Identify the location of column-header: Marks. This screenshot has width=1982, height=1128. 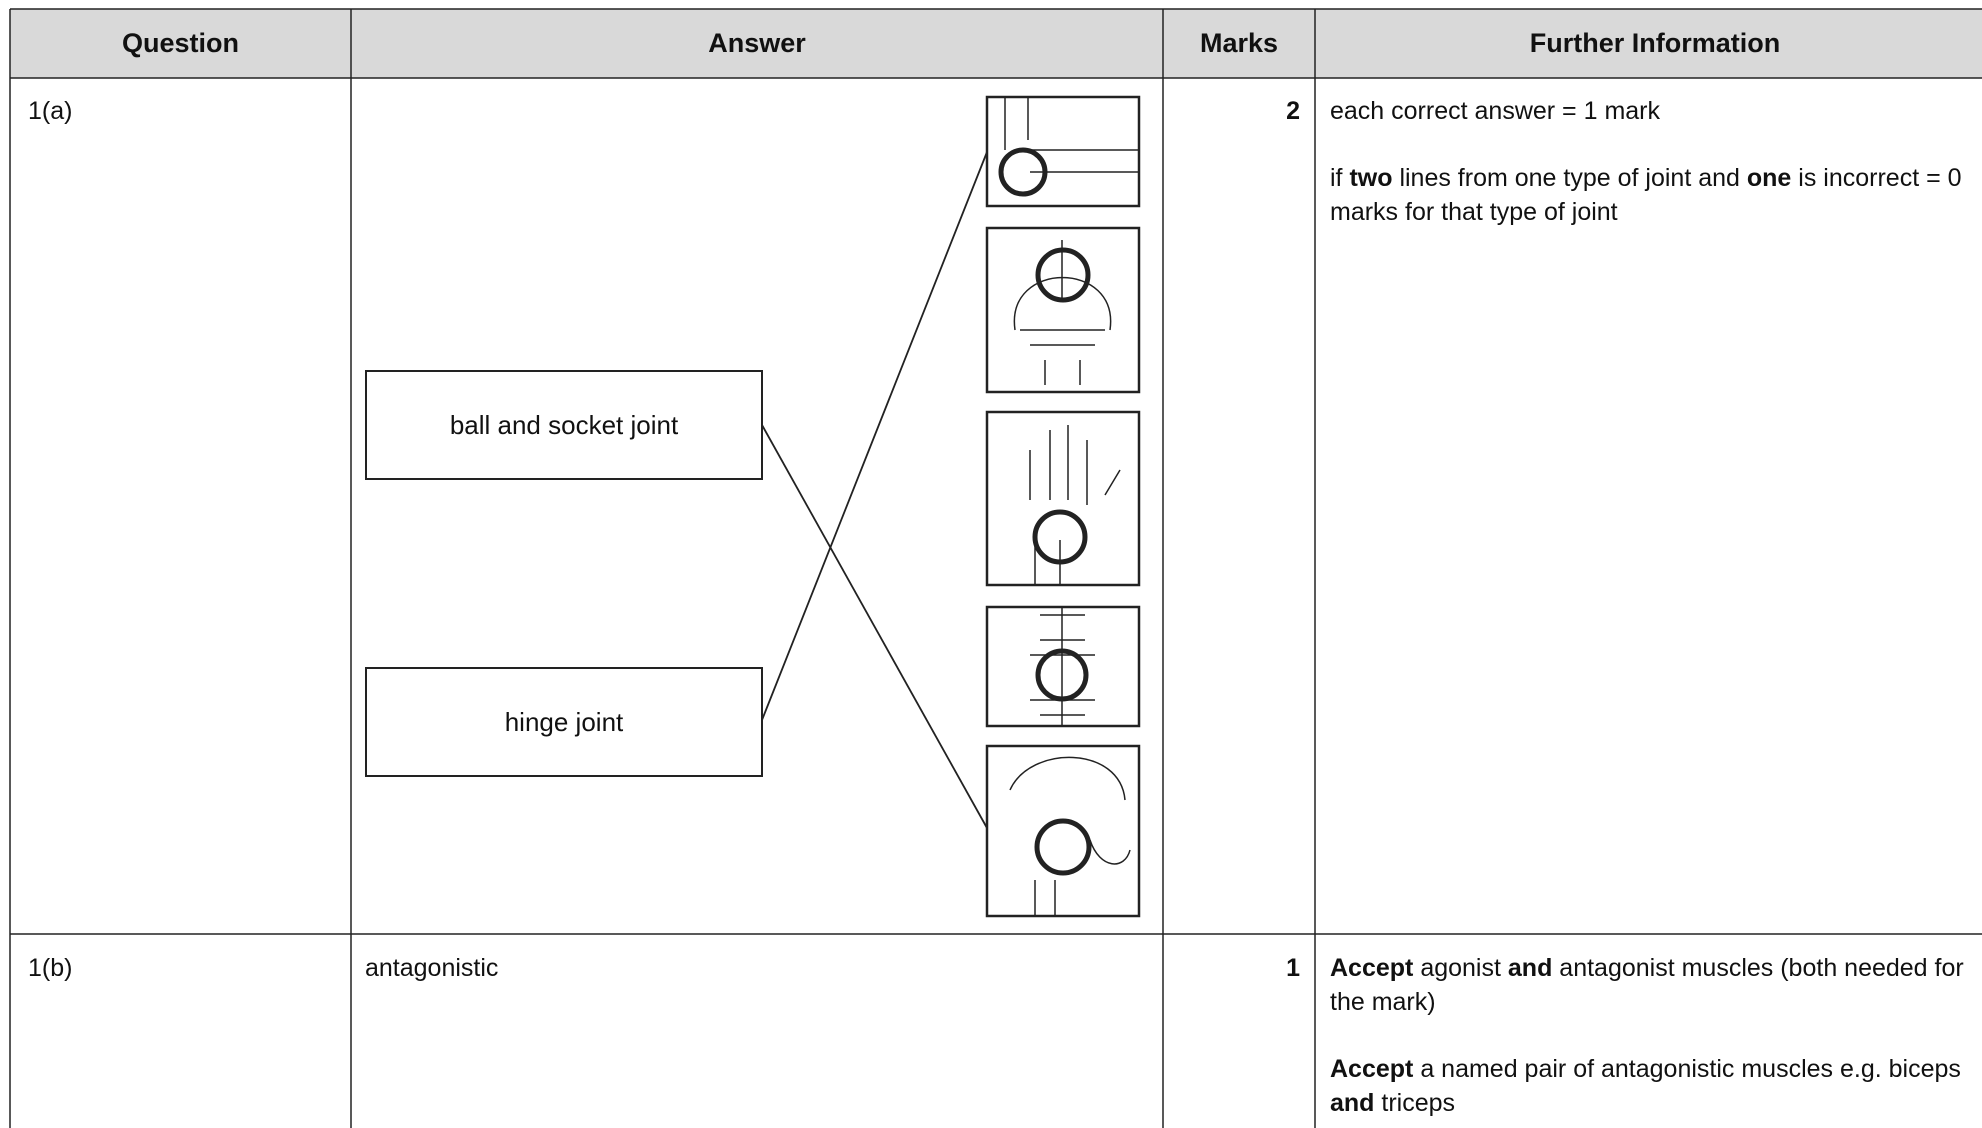
(1239, 43).